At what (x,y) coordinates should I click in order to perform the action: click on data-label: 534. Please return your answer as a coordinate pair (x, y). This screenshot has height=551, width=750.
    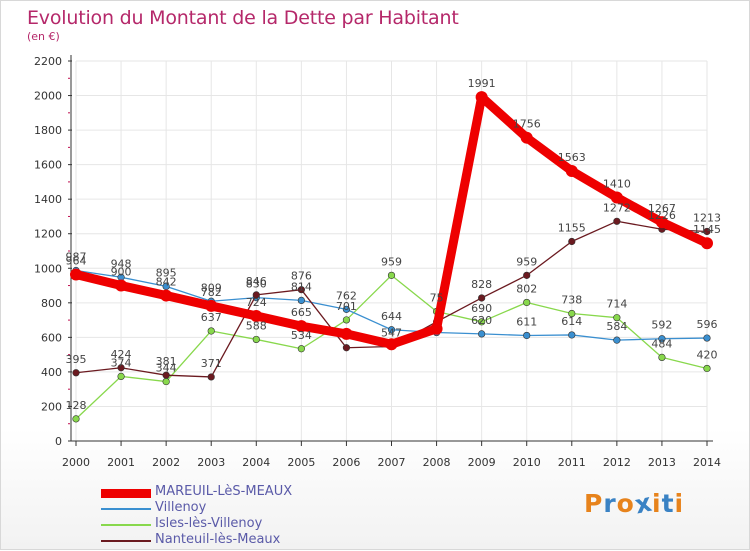
    Looking at the image, I should click on (301, 335).